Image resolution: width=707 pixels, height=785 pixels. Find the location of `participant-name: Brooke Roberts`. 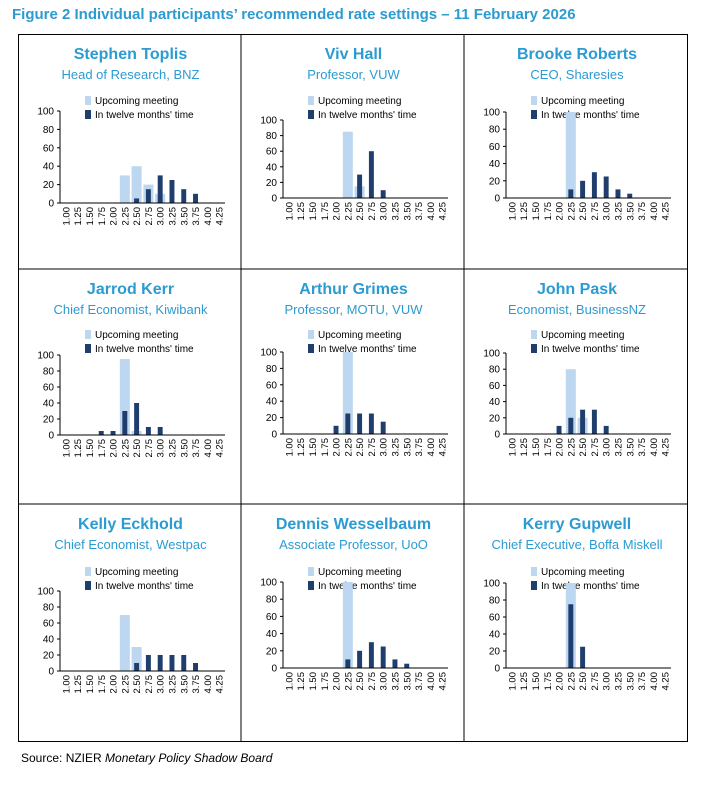

participant-name: Brooke Roberts is located at coordinates (577, 54).